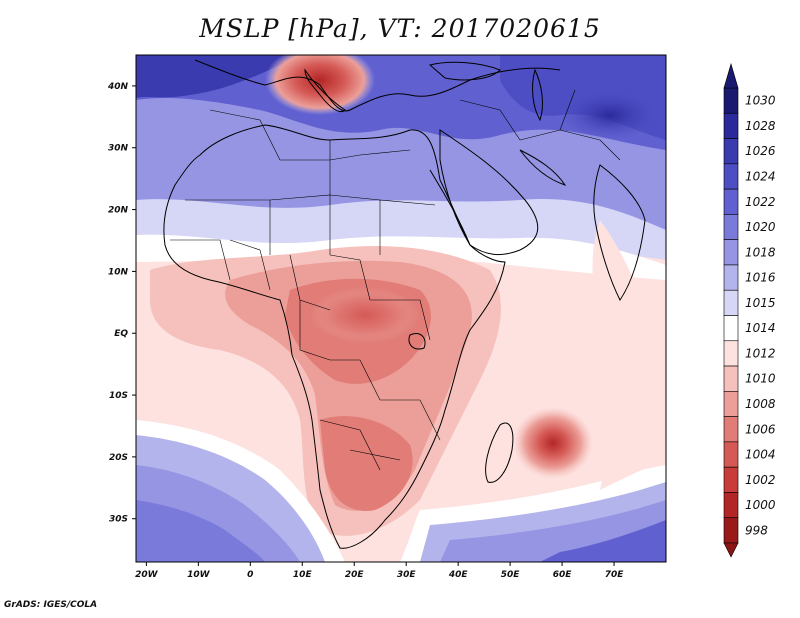  Describe the element at coordinates (303, 575) in the screenshot. I see `lon-label: 10E` at that location.